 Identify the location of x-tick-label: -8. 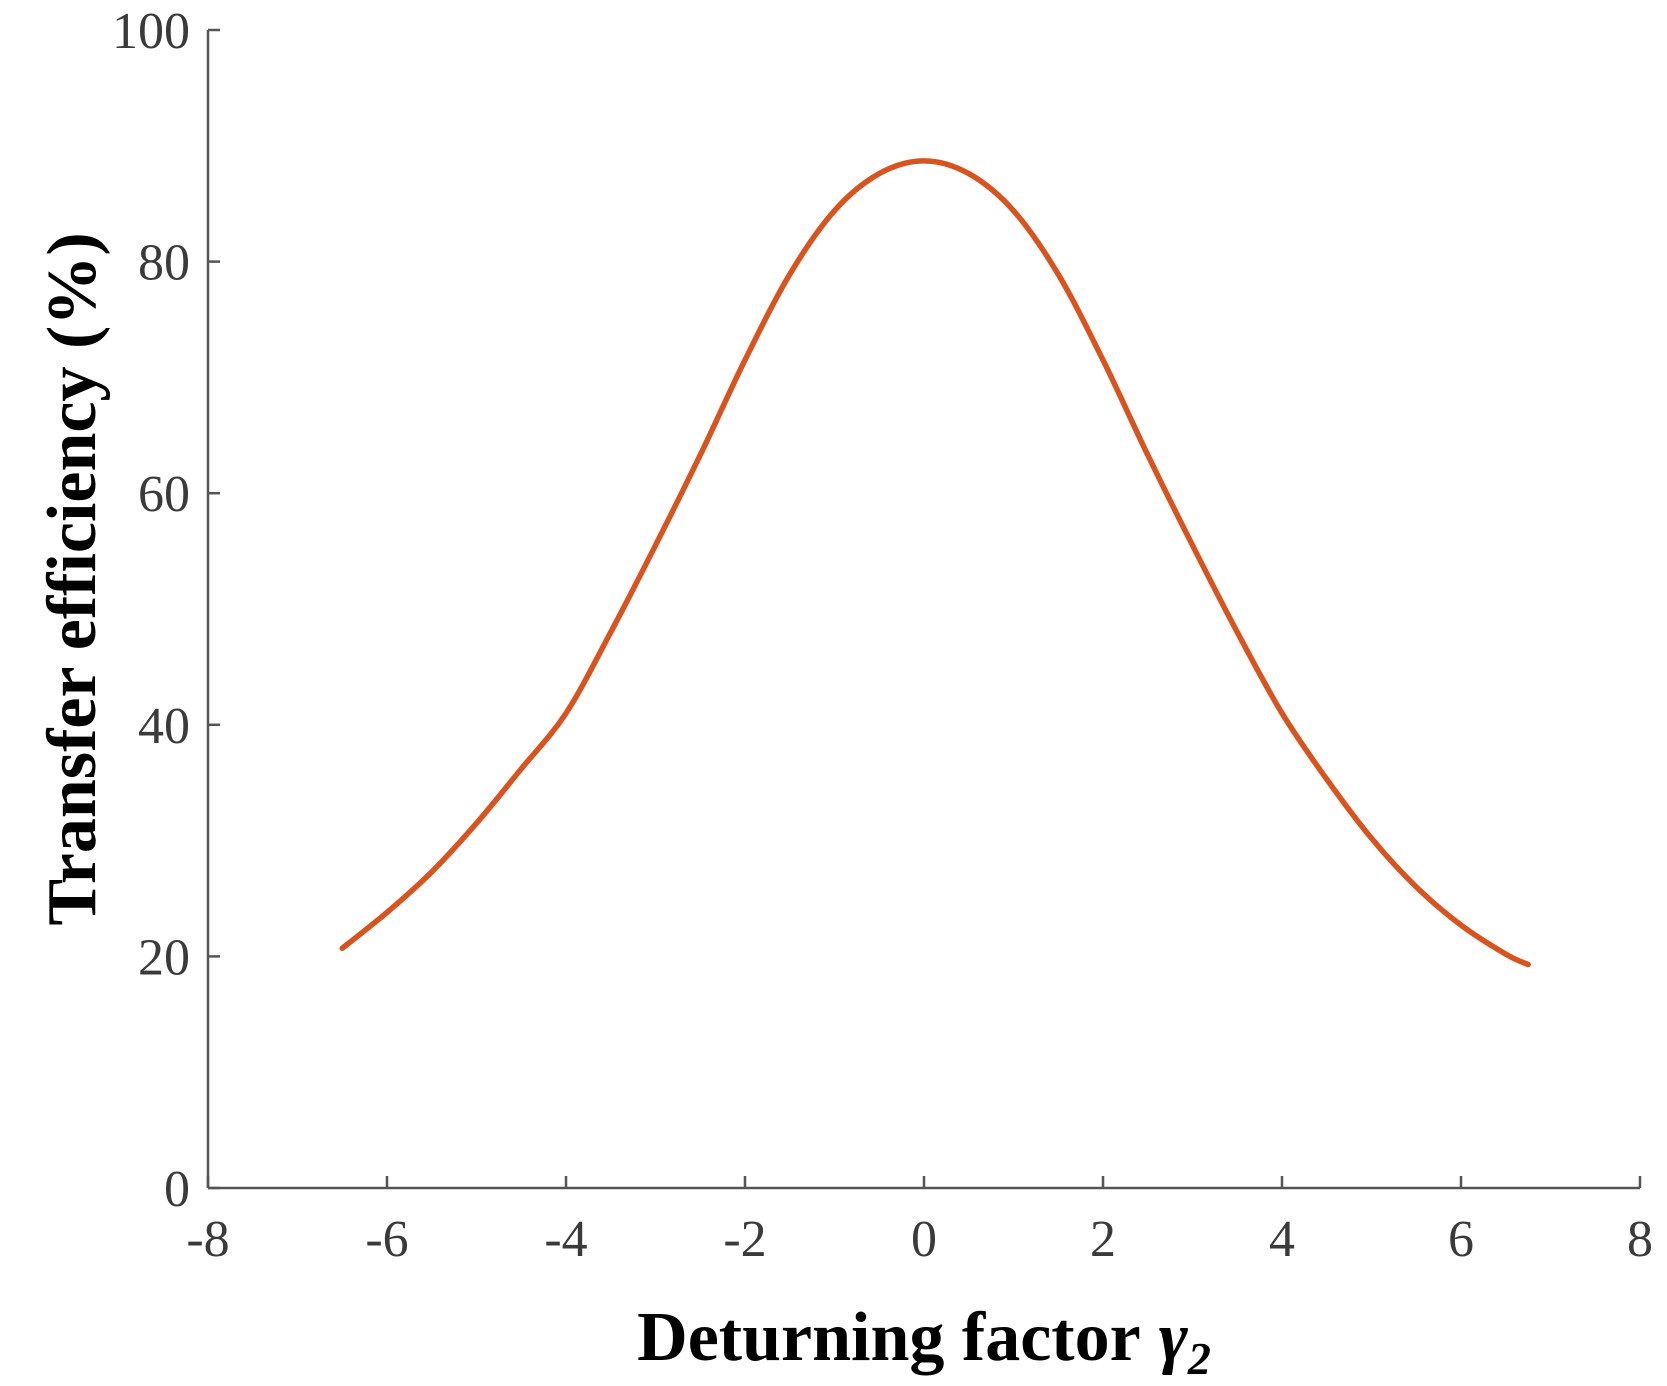
(207, 1239).